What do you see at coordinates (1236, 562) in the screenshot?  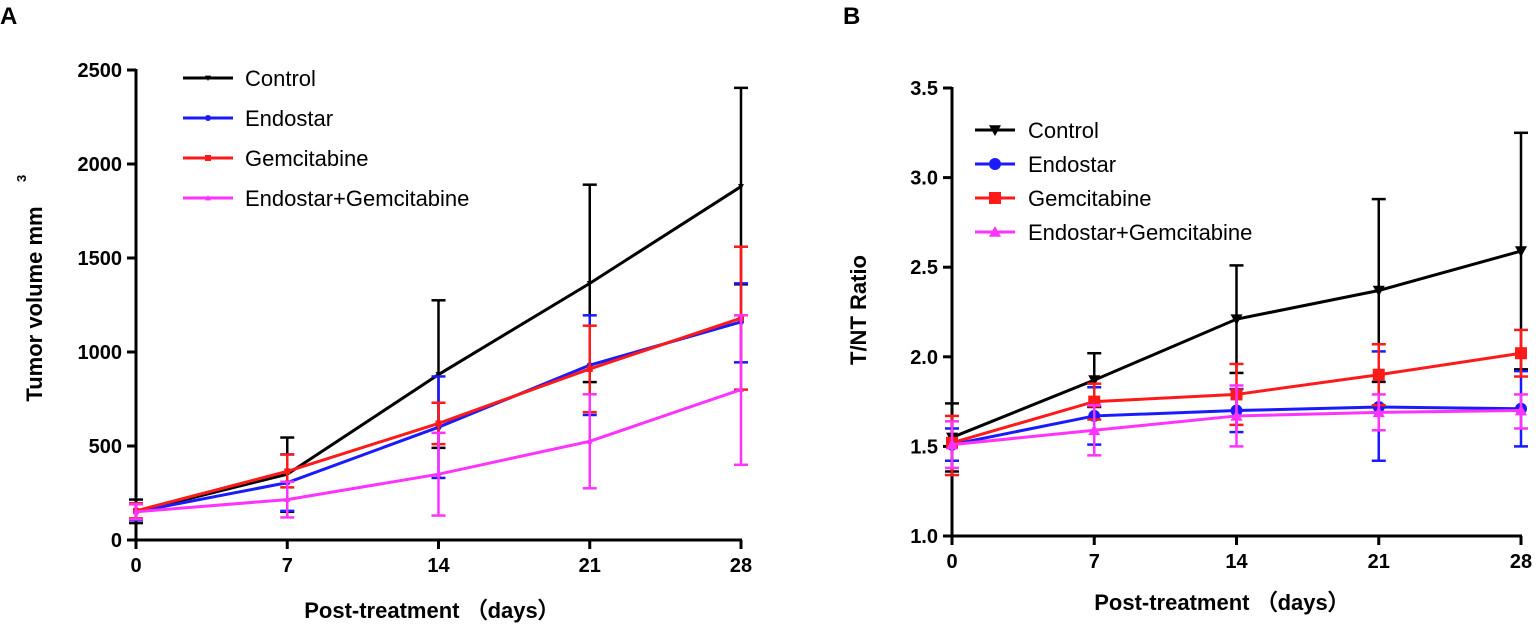 I see `panel-b-x-tick-label: 14` at bounding box center [1236, 562].